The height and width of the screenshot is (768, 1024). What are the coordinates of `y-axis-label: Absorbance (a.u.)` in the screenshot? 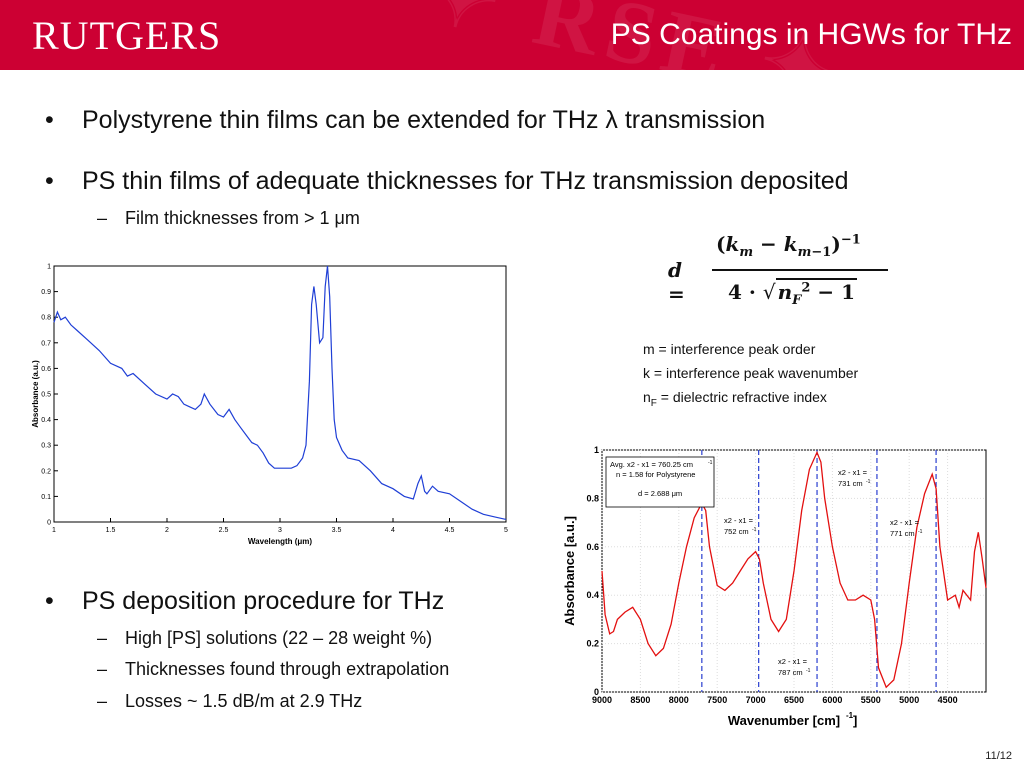 It's located at (35, 394).